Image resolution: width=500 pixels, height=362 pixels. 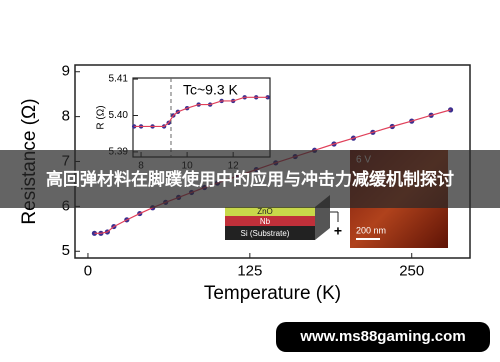 What do you see at coordinates (88, 270) in the screenshot?
I see `x-tick-label: 0` at bounding box center [88, 270].